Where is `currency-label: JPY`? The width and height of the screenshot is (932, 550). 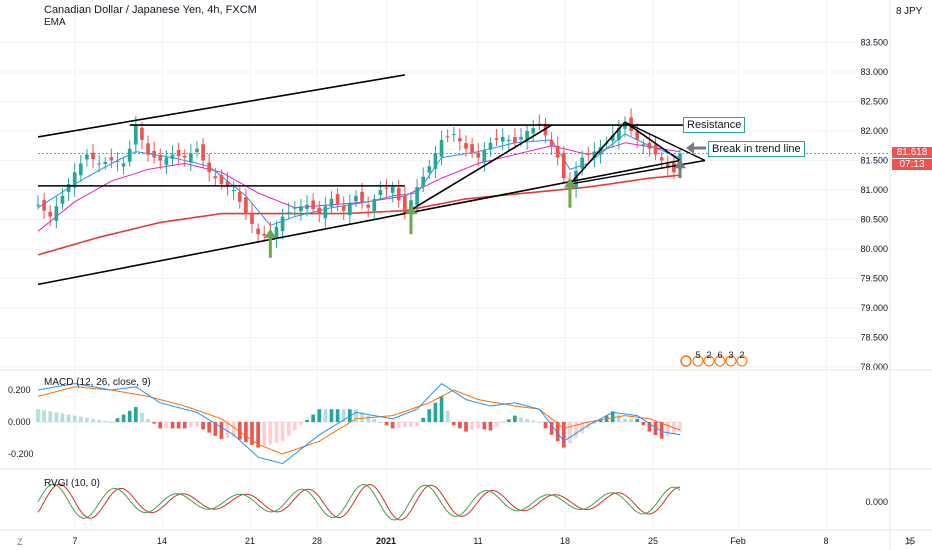
currency-label: JPY is located at coordinates (913, 11).